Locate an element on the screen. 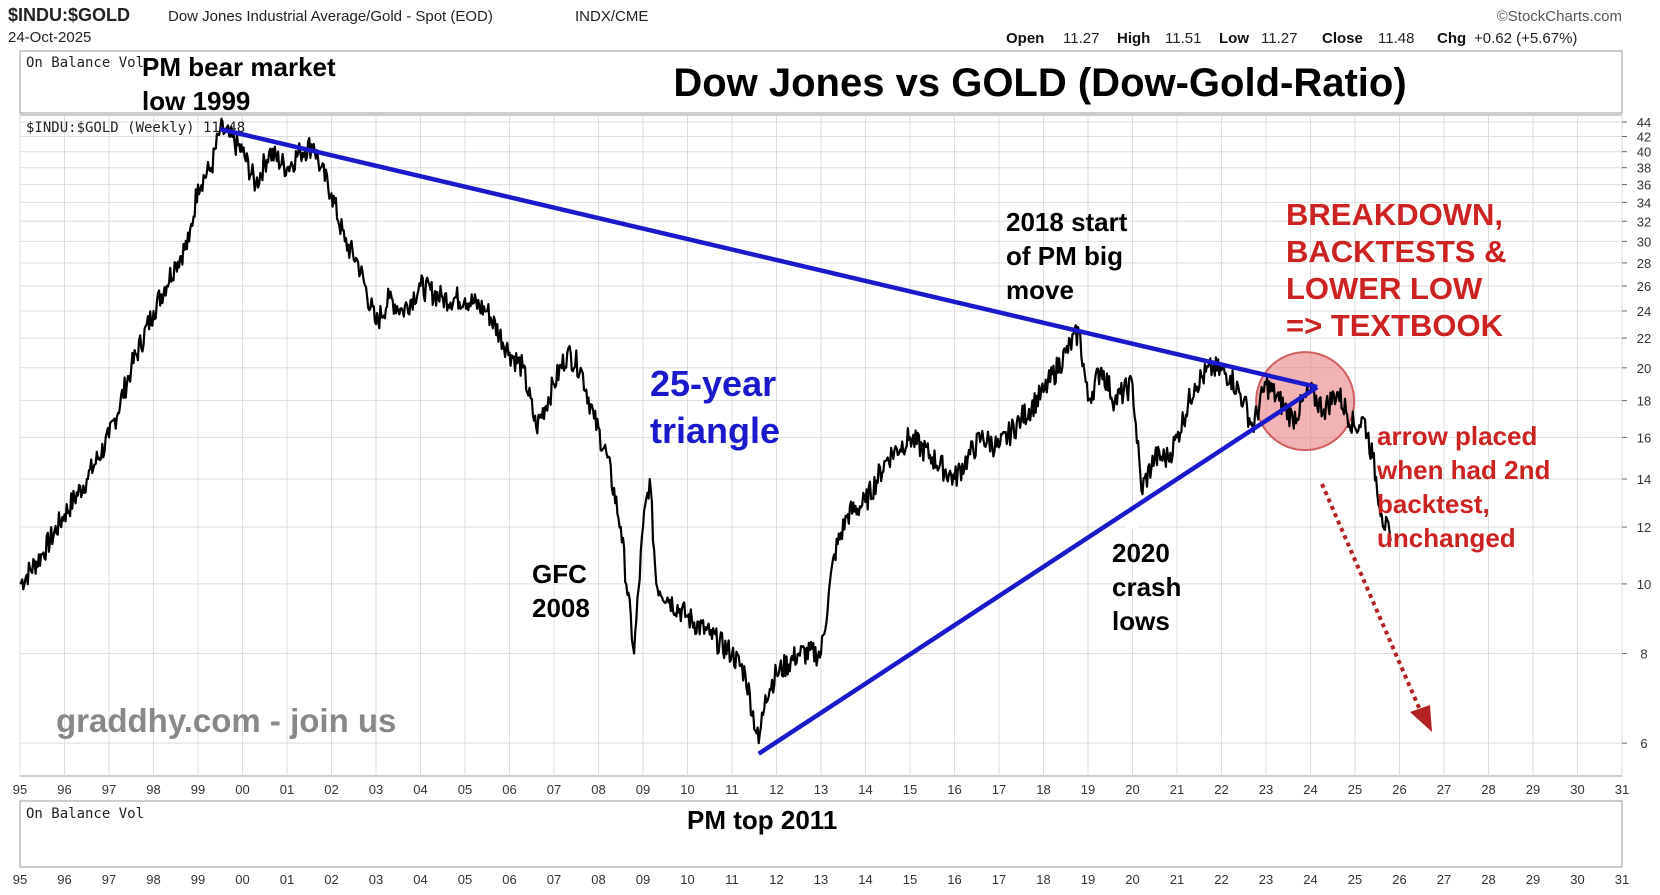 Image resolution: width=1660 pixels, height=895 pixels. y-tick-label: 16 is located at coordinates (1644, 437).